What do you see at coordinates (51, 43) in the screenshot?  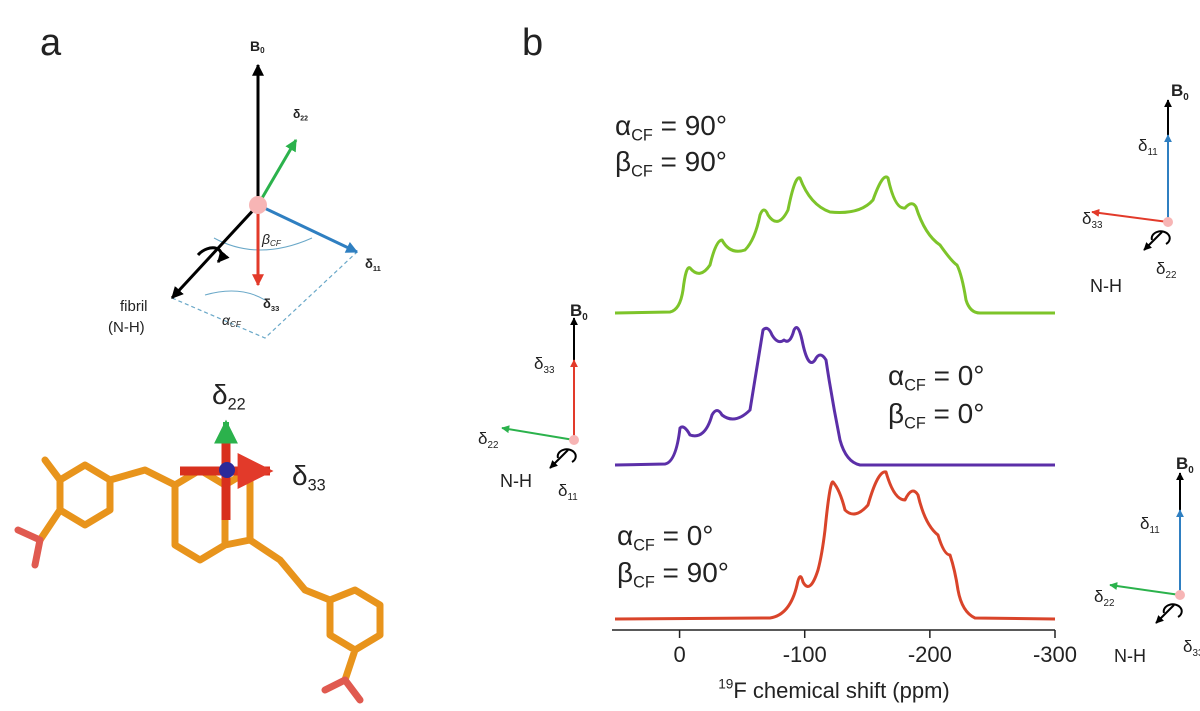 I see `label: a` at bounding box center [51, 43].